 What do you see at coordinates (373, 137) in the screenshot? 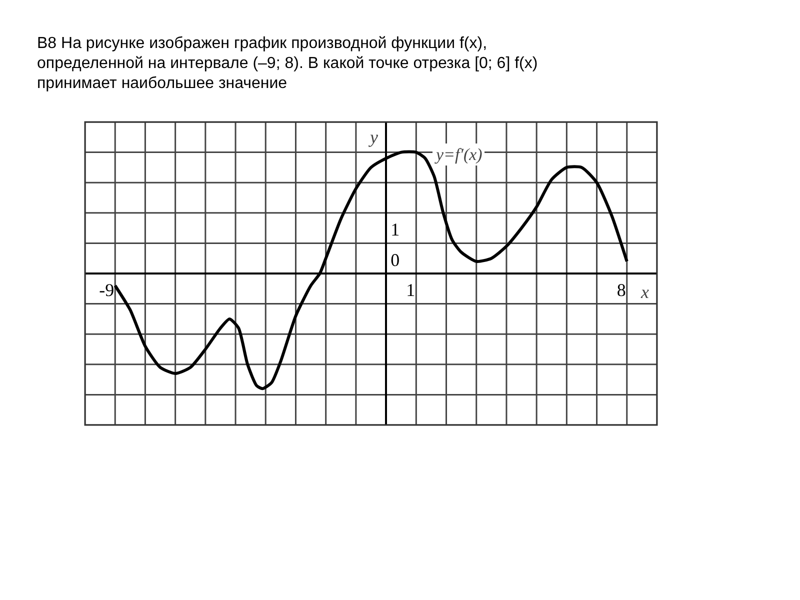
I see `y-axis-title: y` at bounding box center [373, 137].